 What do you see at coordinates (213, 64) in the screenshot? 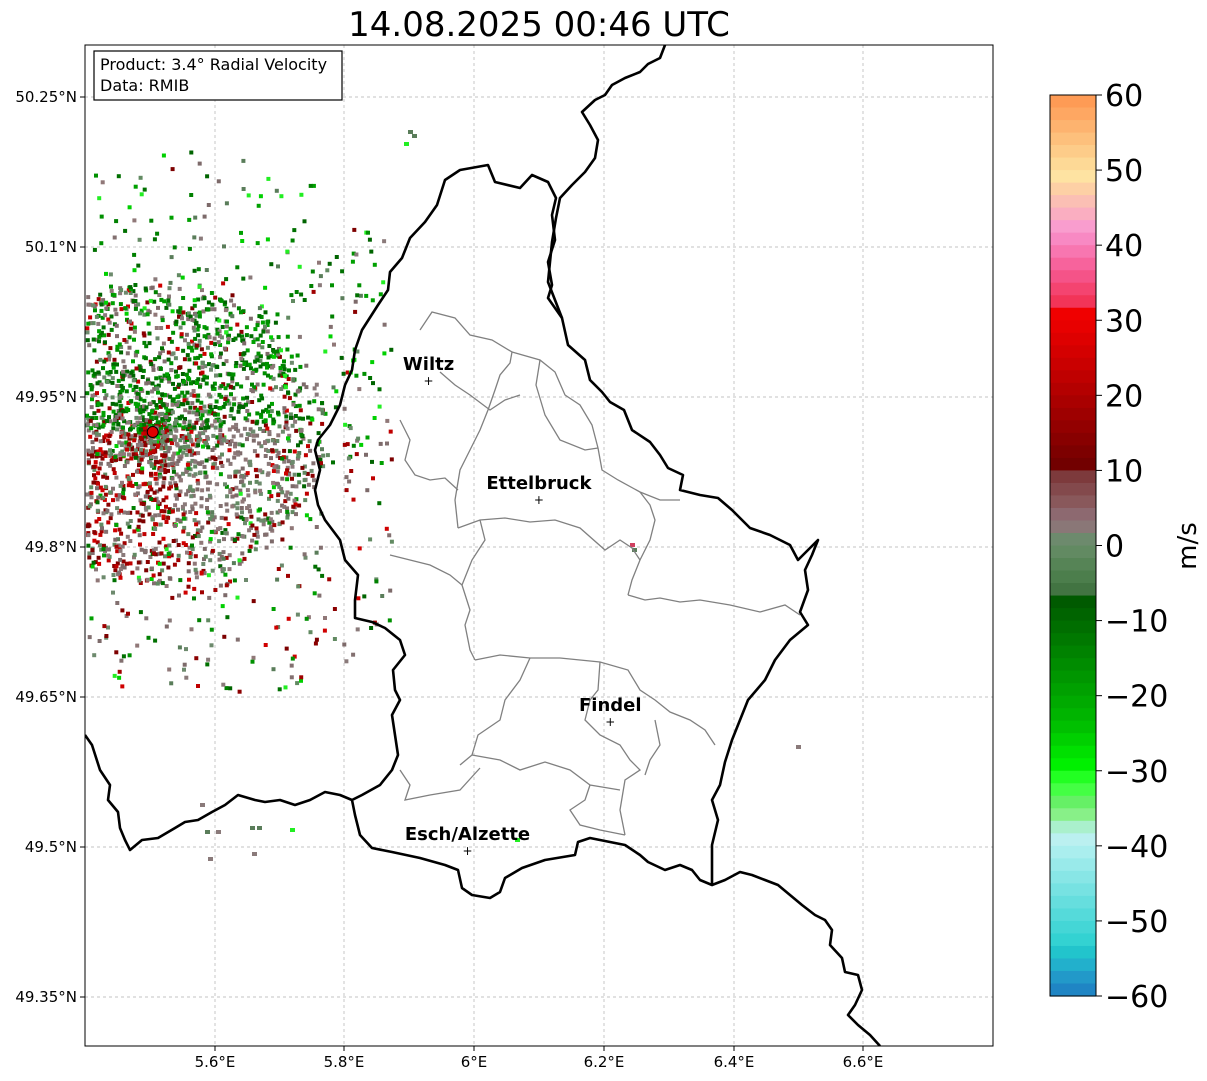
I see `info-product: Product: 3.4° Radial Velocity` at bounding box center [213, 64].